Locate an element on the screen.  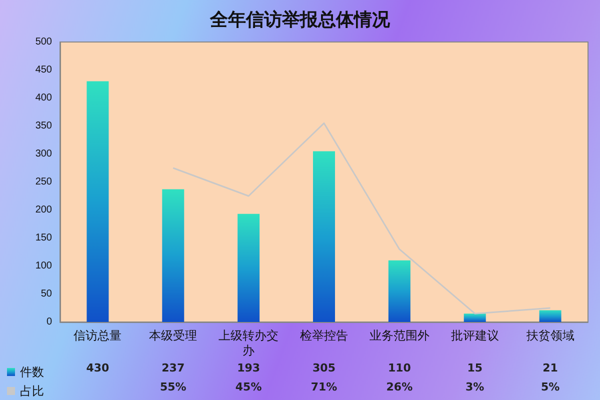
y-tick-label: 350 is located at coordinates (43, 126).